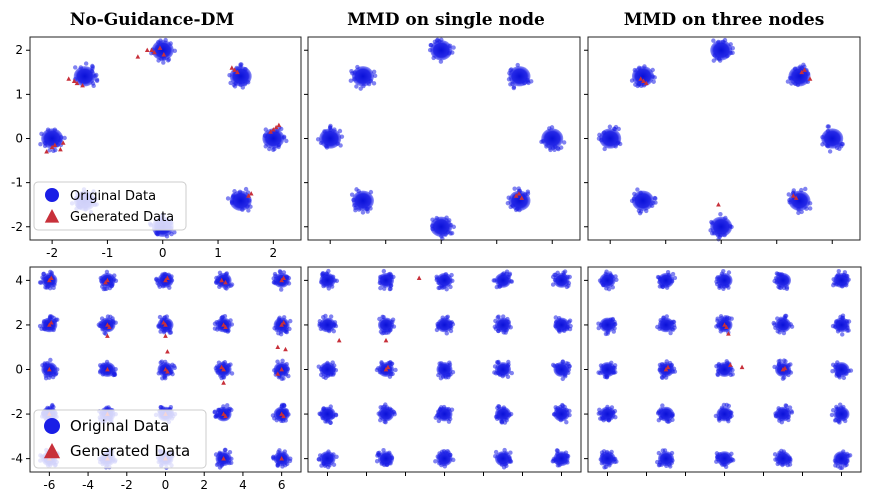 This screenshot has height=494, width=869. Describe the element at coordinates (19, 139) in the screenshot. I see `y-tick-label: 0` at that location.